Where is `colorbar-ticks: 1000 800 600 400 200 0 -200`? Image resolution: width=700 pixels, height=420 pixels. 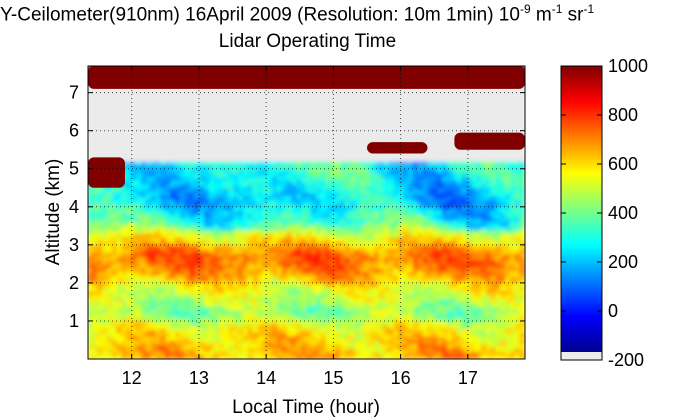 colorbar-ticks: 1000 800 600 400 200 0 -200 is located at coordinates (604, 213).